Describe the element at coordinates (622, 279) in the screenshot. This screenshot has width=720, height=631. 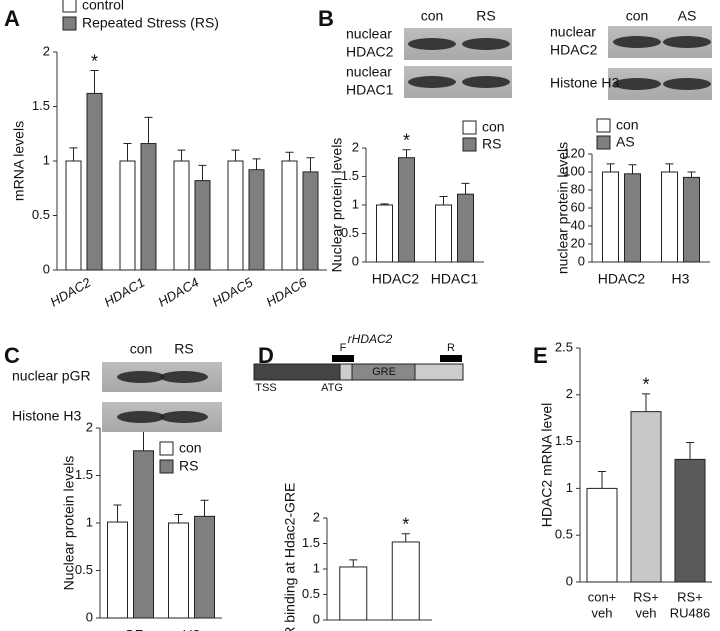
I see `x-tick-label: HDAC2` at that location.